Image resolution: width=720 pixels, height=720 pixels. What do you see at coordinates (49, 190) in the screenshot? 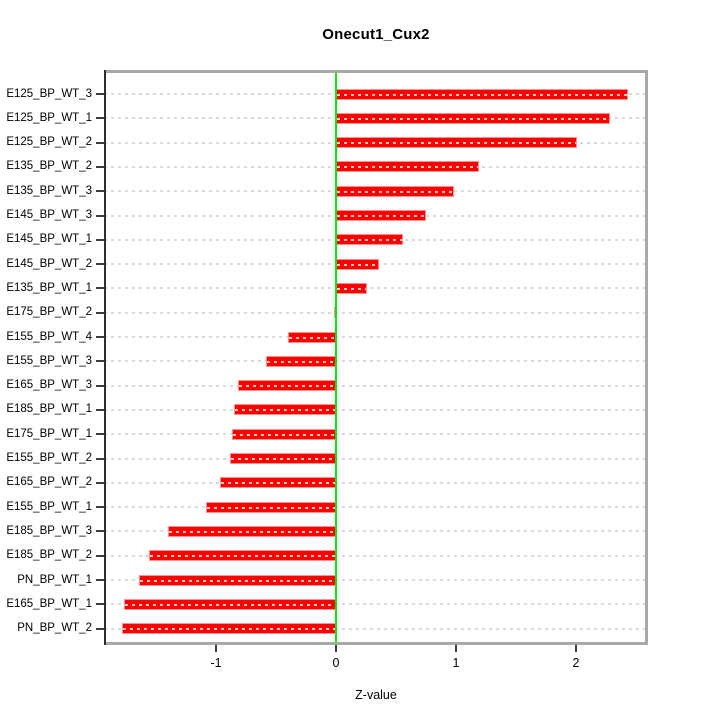
I see `y-label: E135_BP_WT_3` at bounding box center [49, 190].